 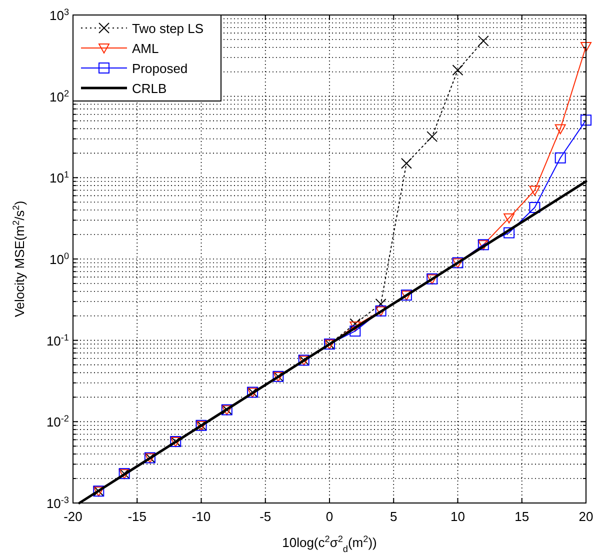 What do you see at coordinates (329, 544) in the screenshot?
I see `x-axis-title: 10log(c$^{2}$σ$^{2}$$_{d}$(m$^{2}$))` at bounding box center [329, 544].